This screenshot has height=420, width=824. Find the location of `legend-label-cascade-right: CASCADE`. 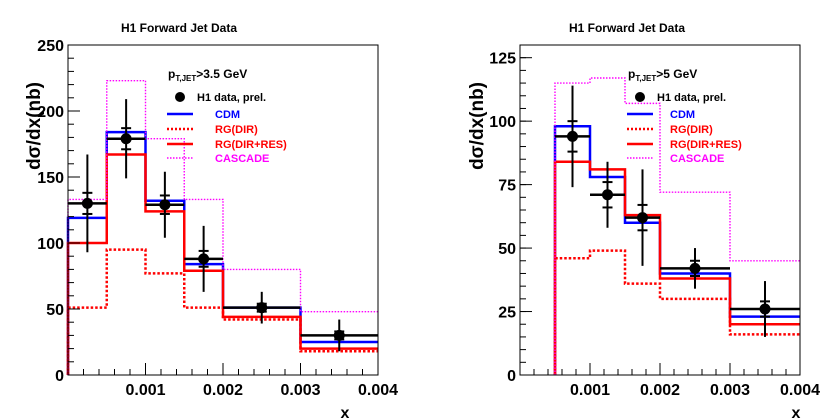

legend-label-cascade-right: CASCADE is located at coordinates (697, 159).